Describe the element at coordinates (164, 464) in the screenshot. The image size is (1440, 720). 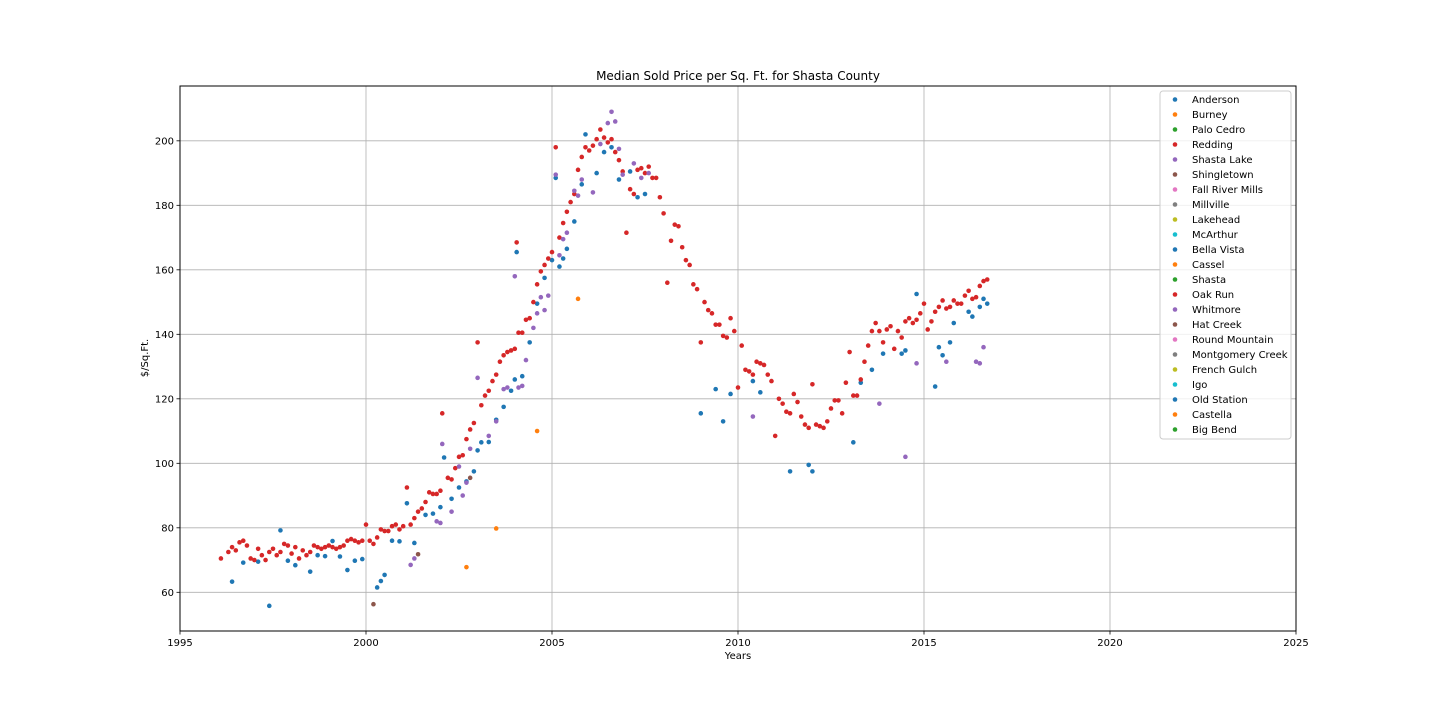
I see `y-tick-label: 100` at that location.